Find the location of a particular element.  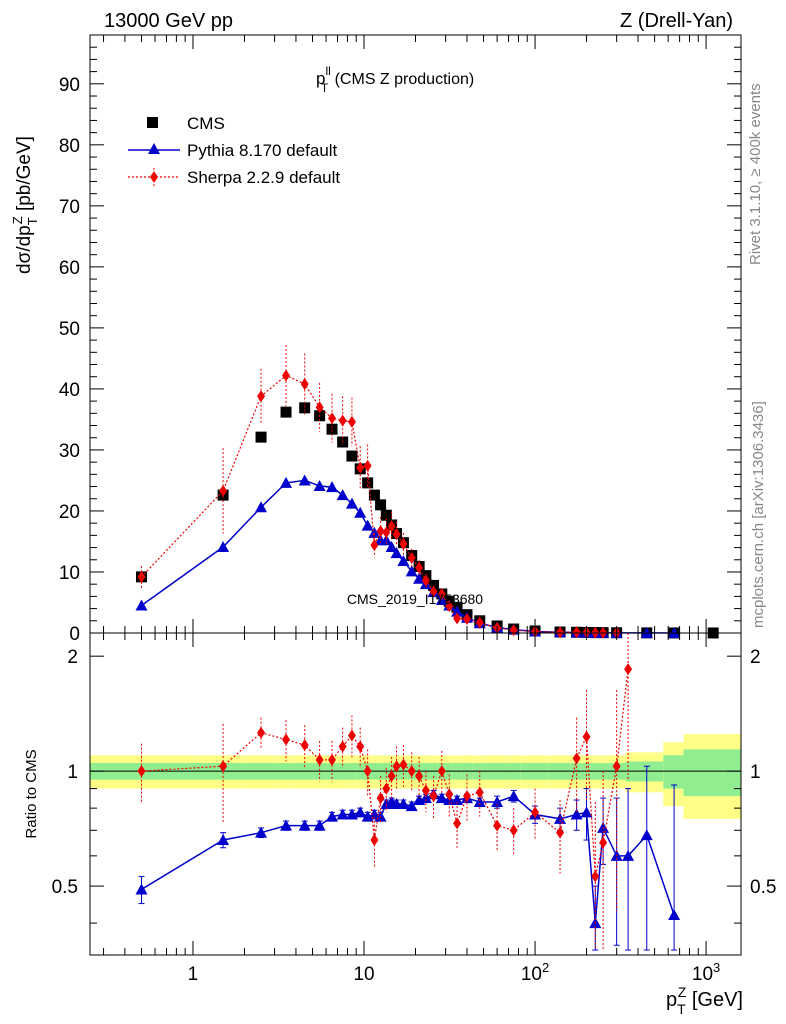

ratio-y-axis-label: Ratio to CMS is located at coordinates (31, 793).